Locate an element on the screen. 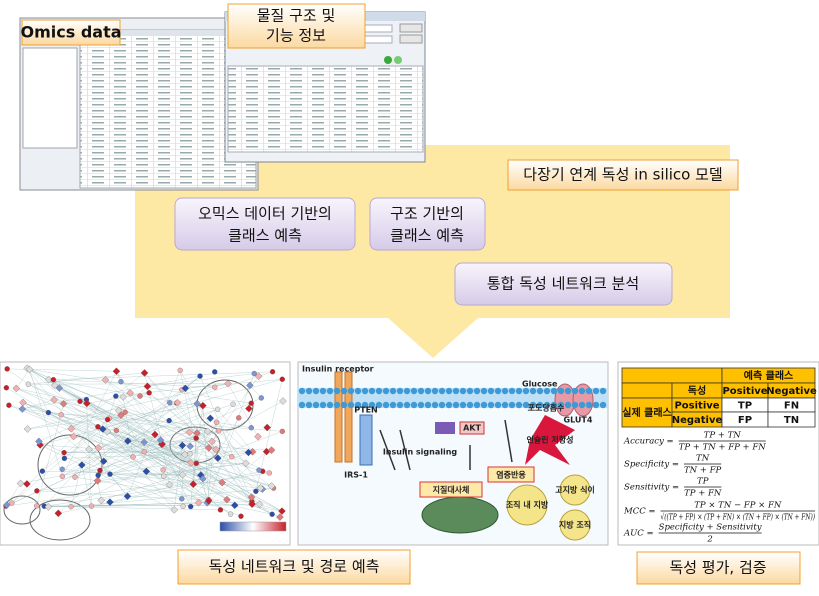 This screenshot has width=819, height=596. pathway-label: 지질대사체 is located at coordinates (451, 490).